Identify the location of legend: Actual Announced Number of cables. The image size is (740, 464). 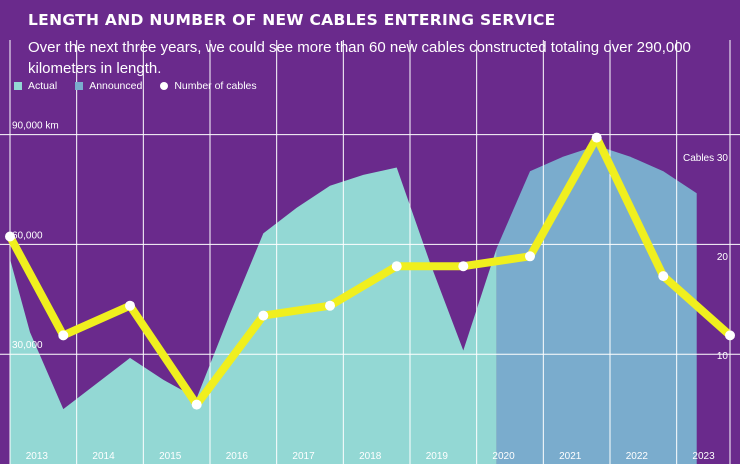
(144, 86).